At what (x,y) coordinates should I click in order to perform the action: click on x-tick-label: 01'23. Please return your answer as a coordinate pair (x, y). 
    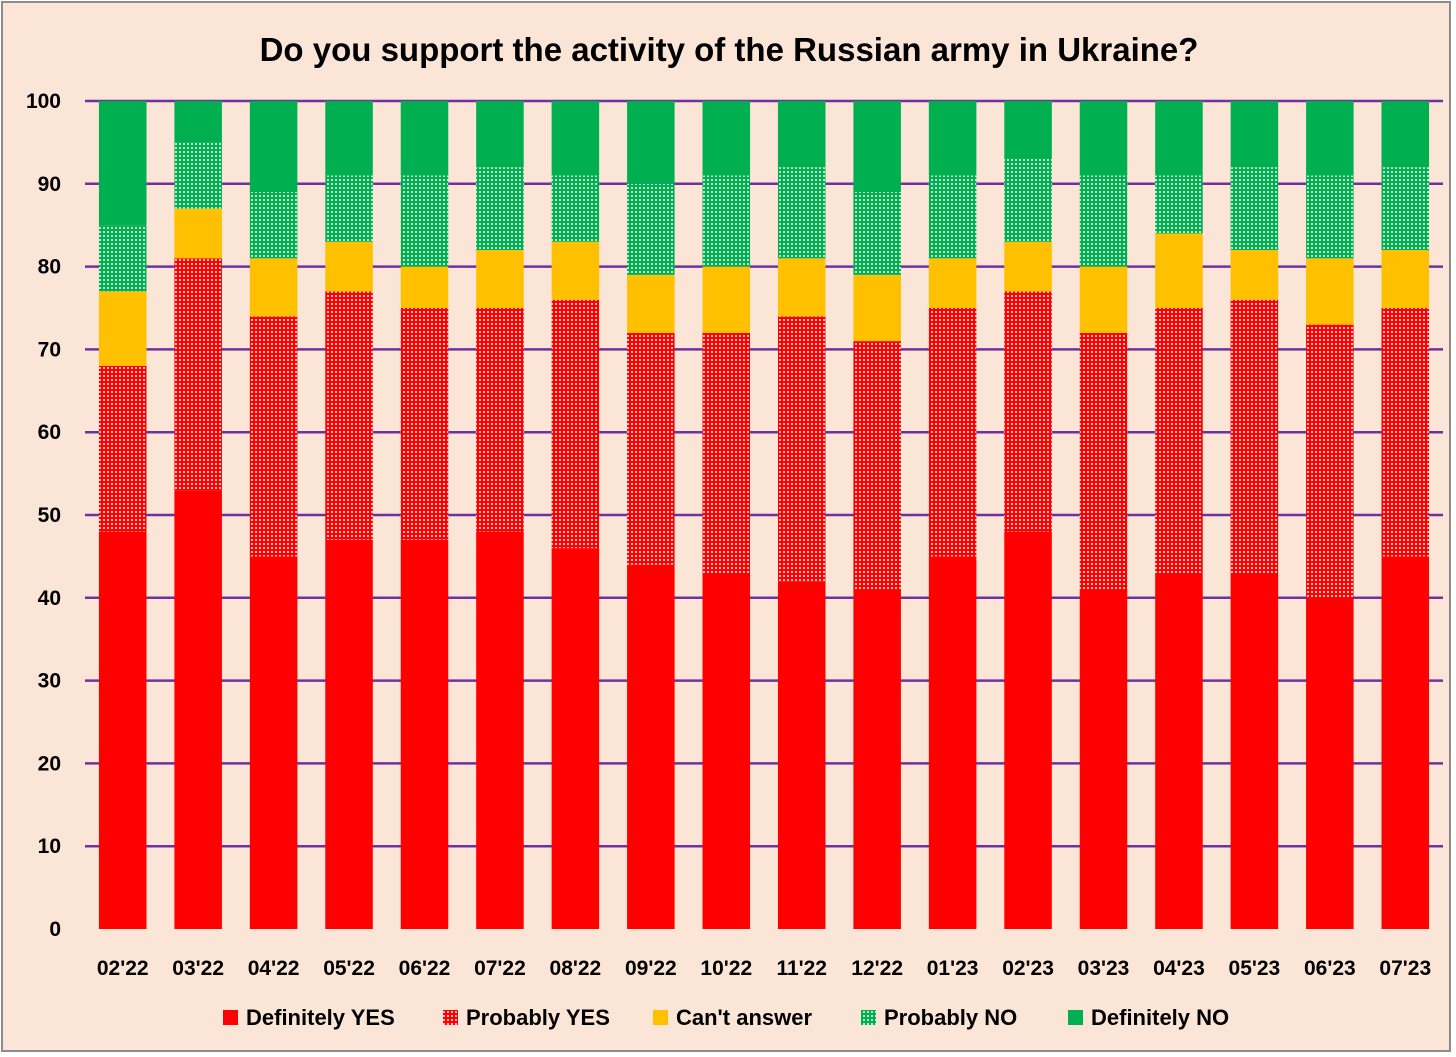
    Looking at the image, I should click on (953, 968).